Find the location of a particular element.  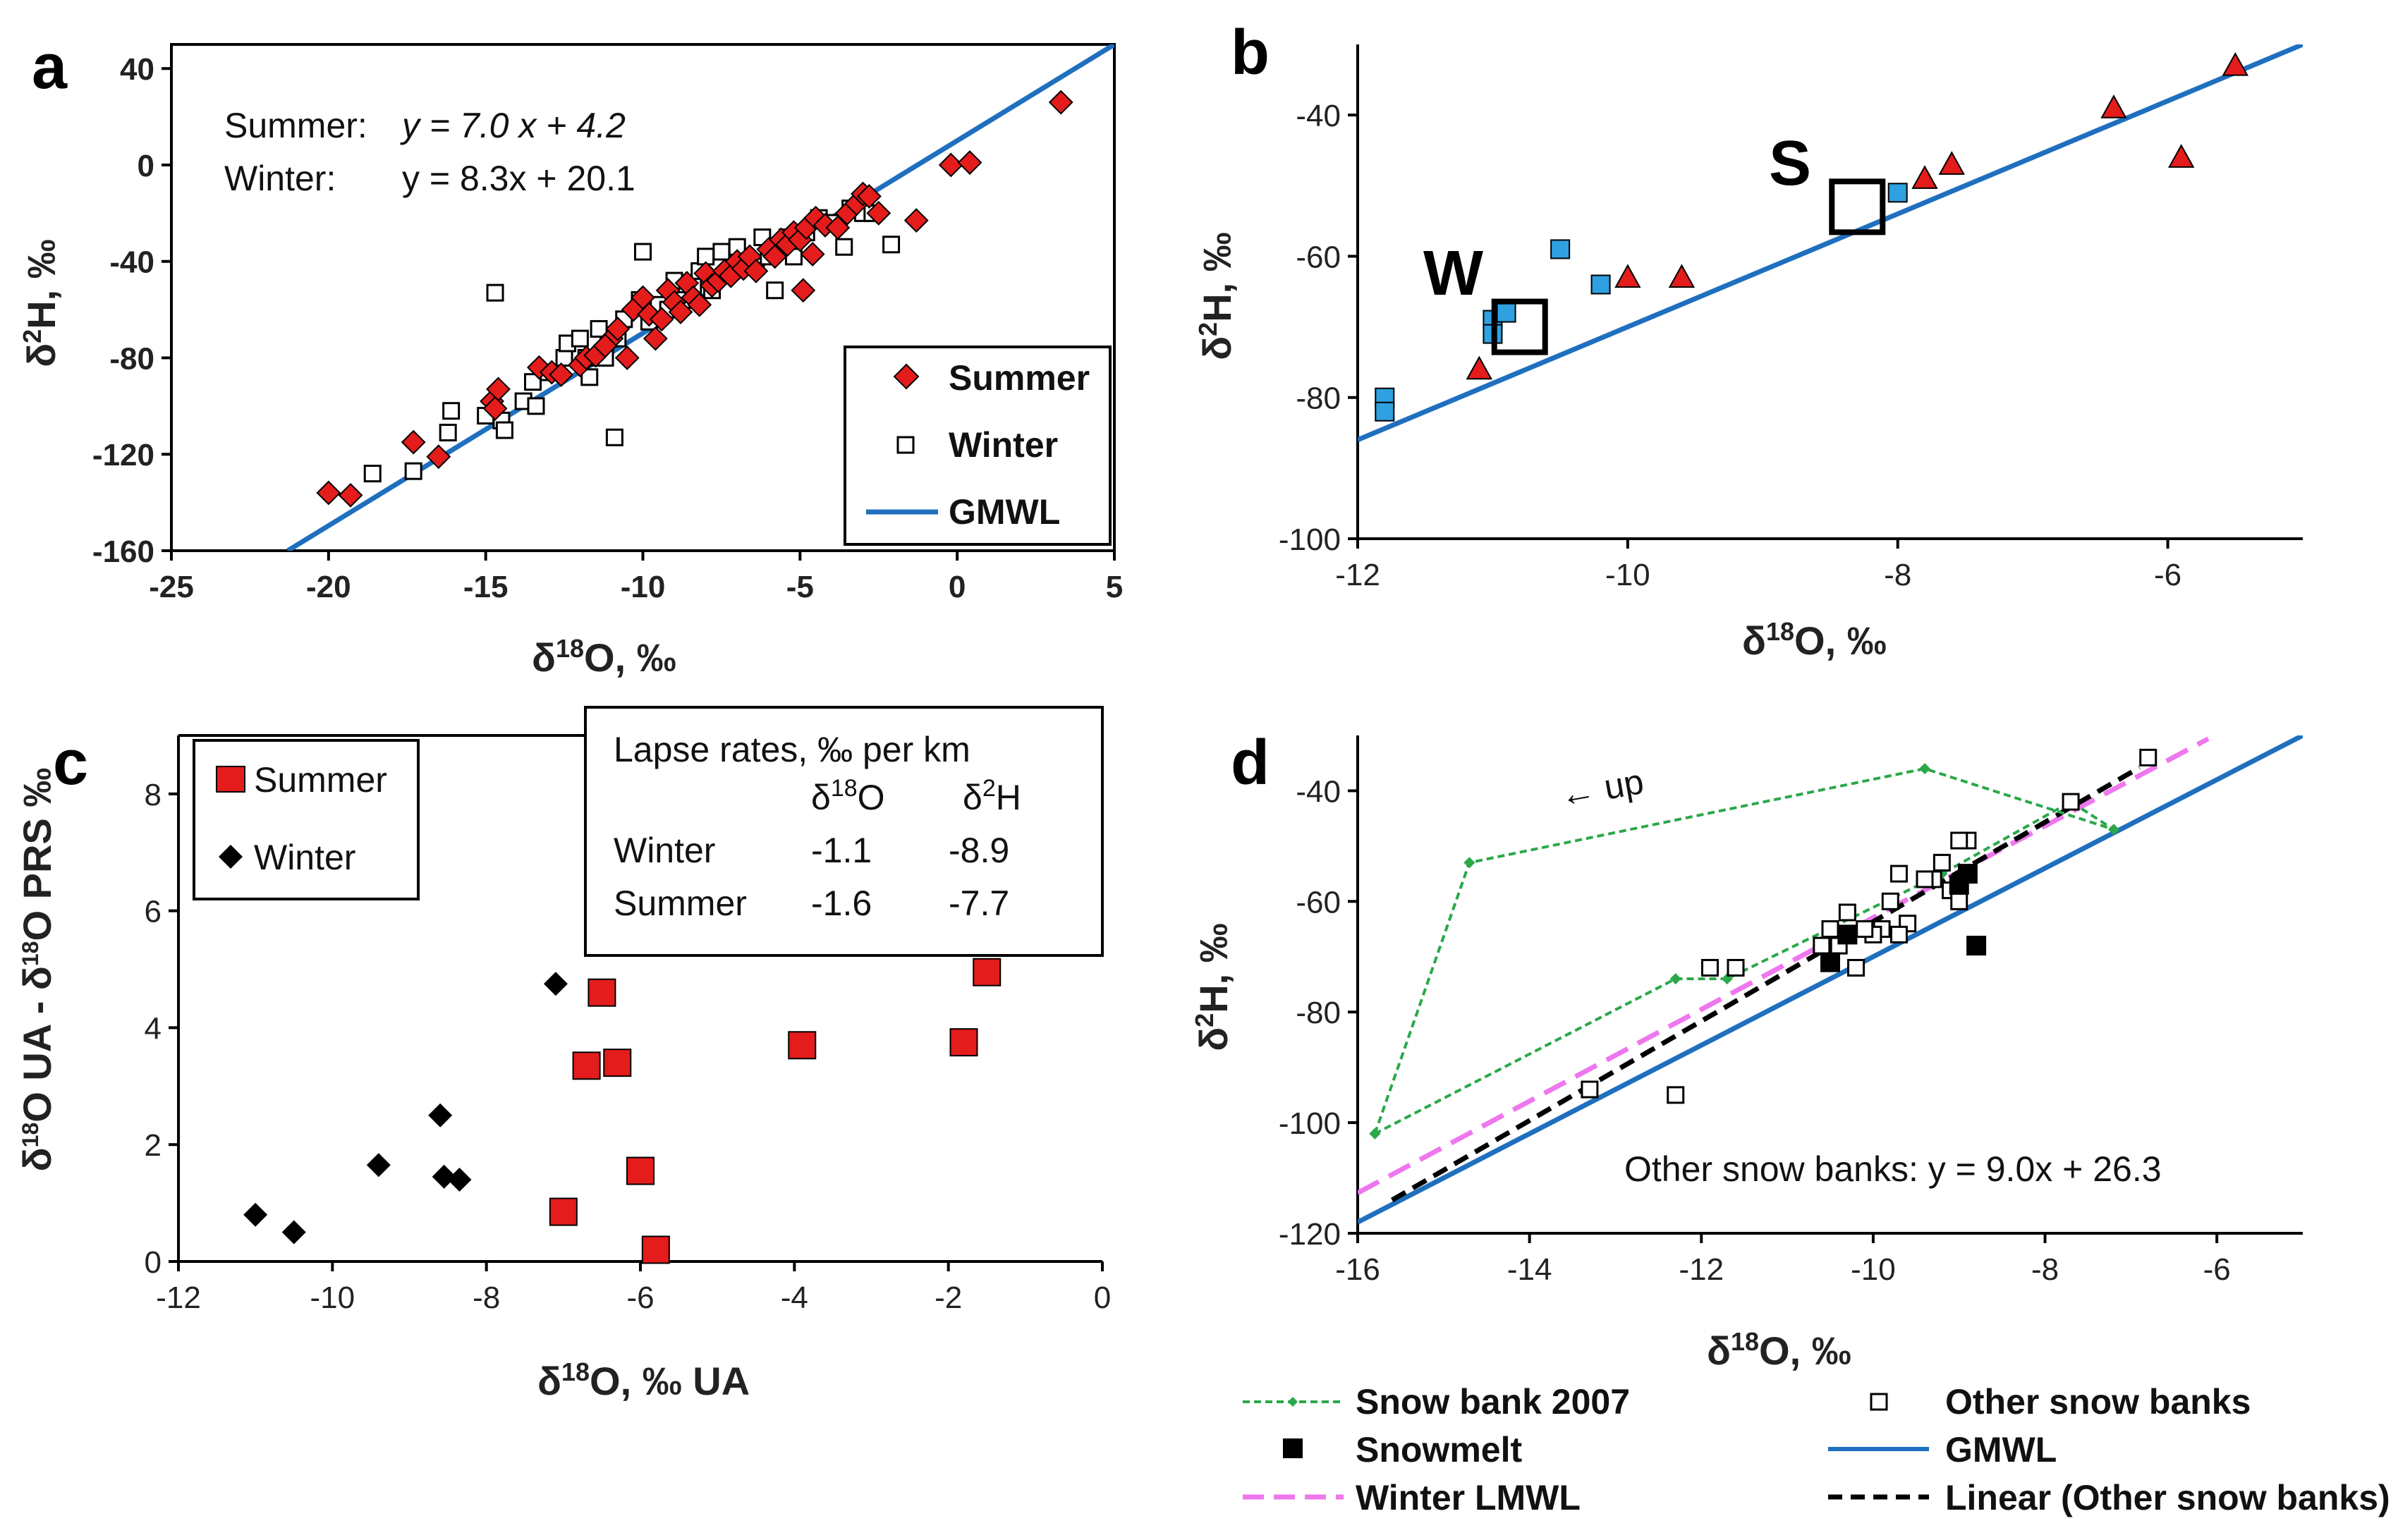

y-tick-label: 6 is located at coordinates (153, 912).